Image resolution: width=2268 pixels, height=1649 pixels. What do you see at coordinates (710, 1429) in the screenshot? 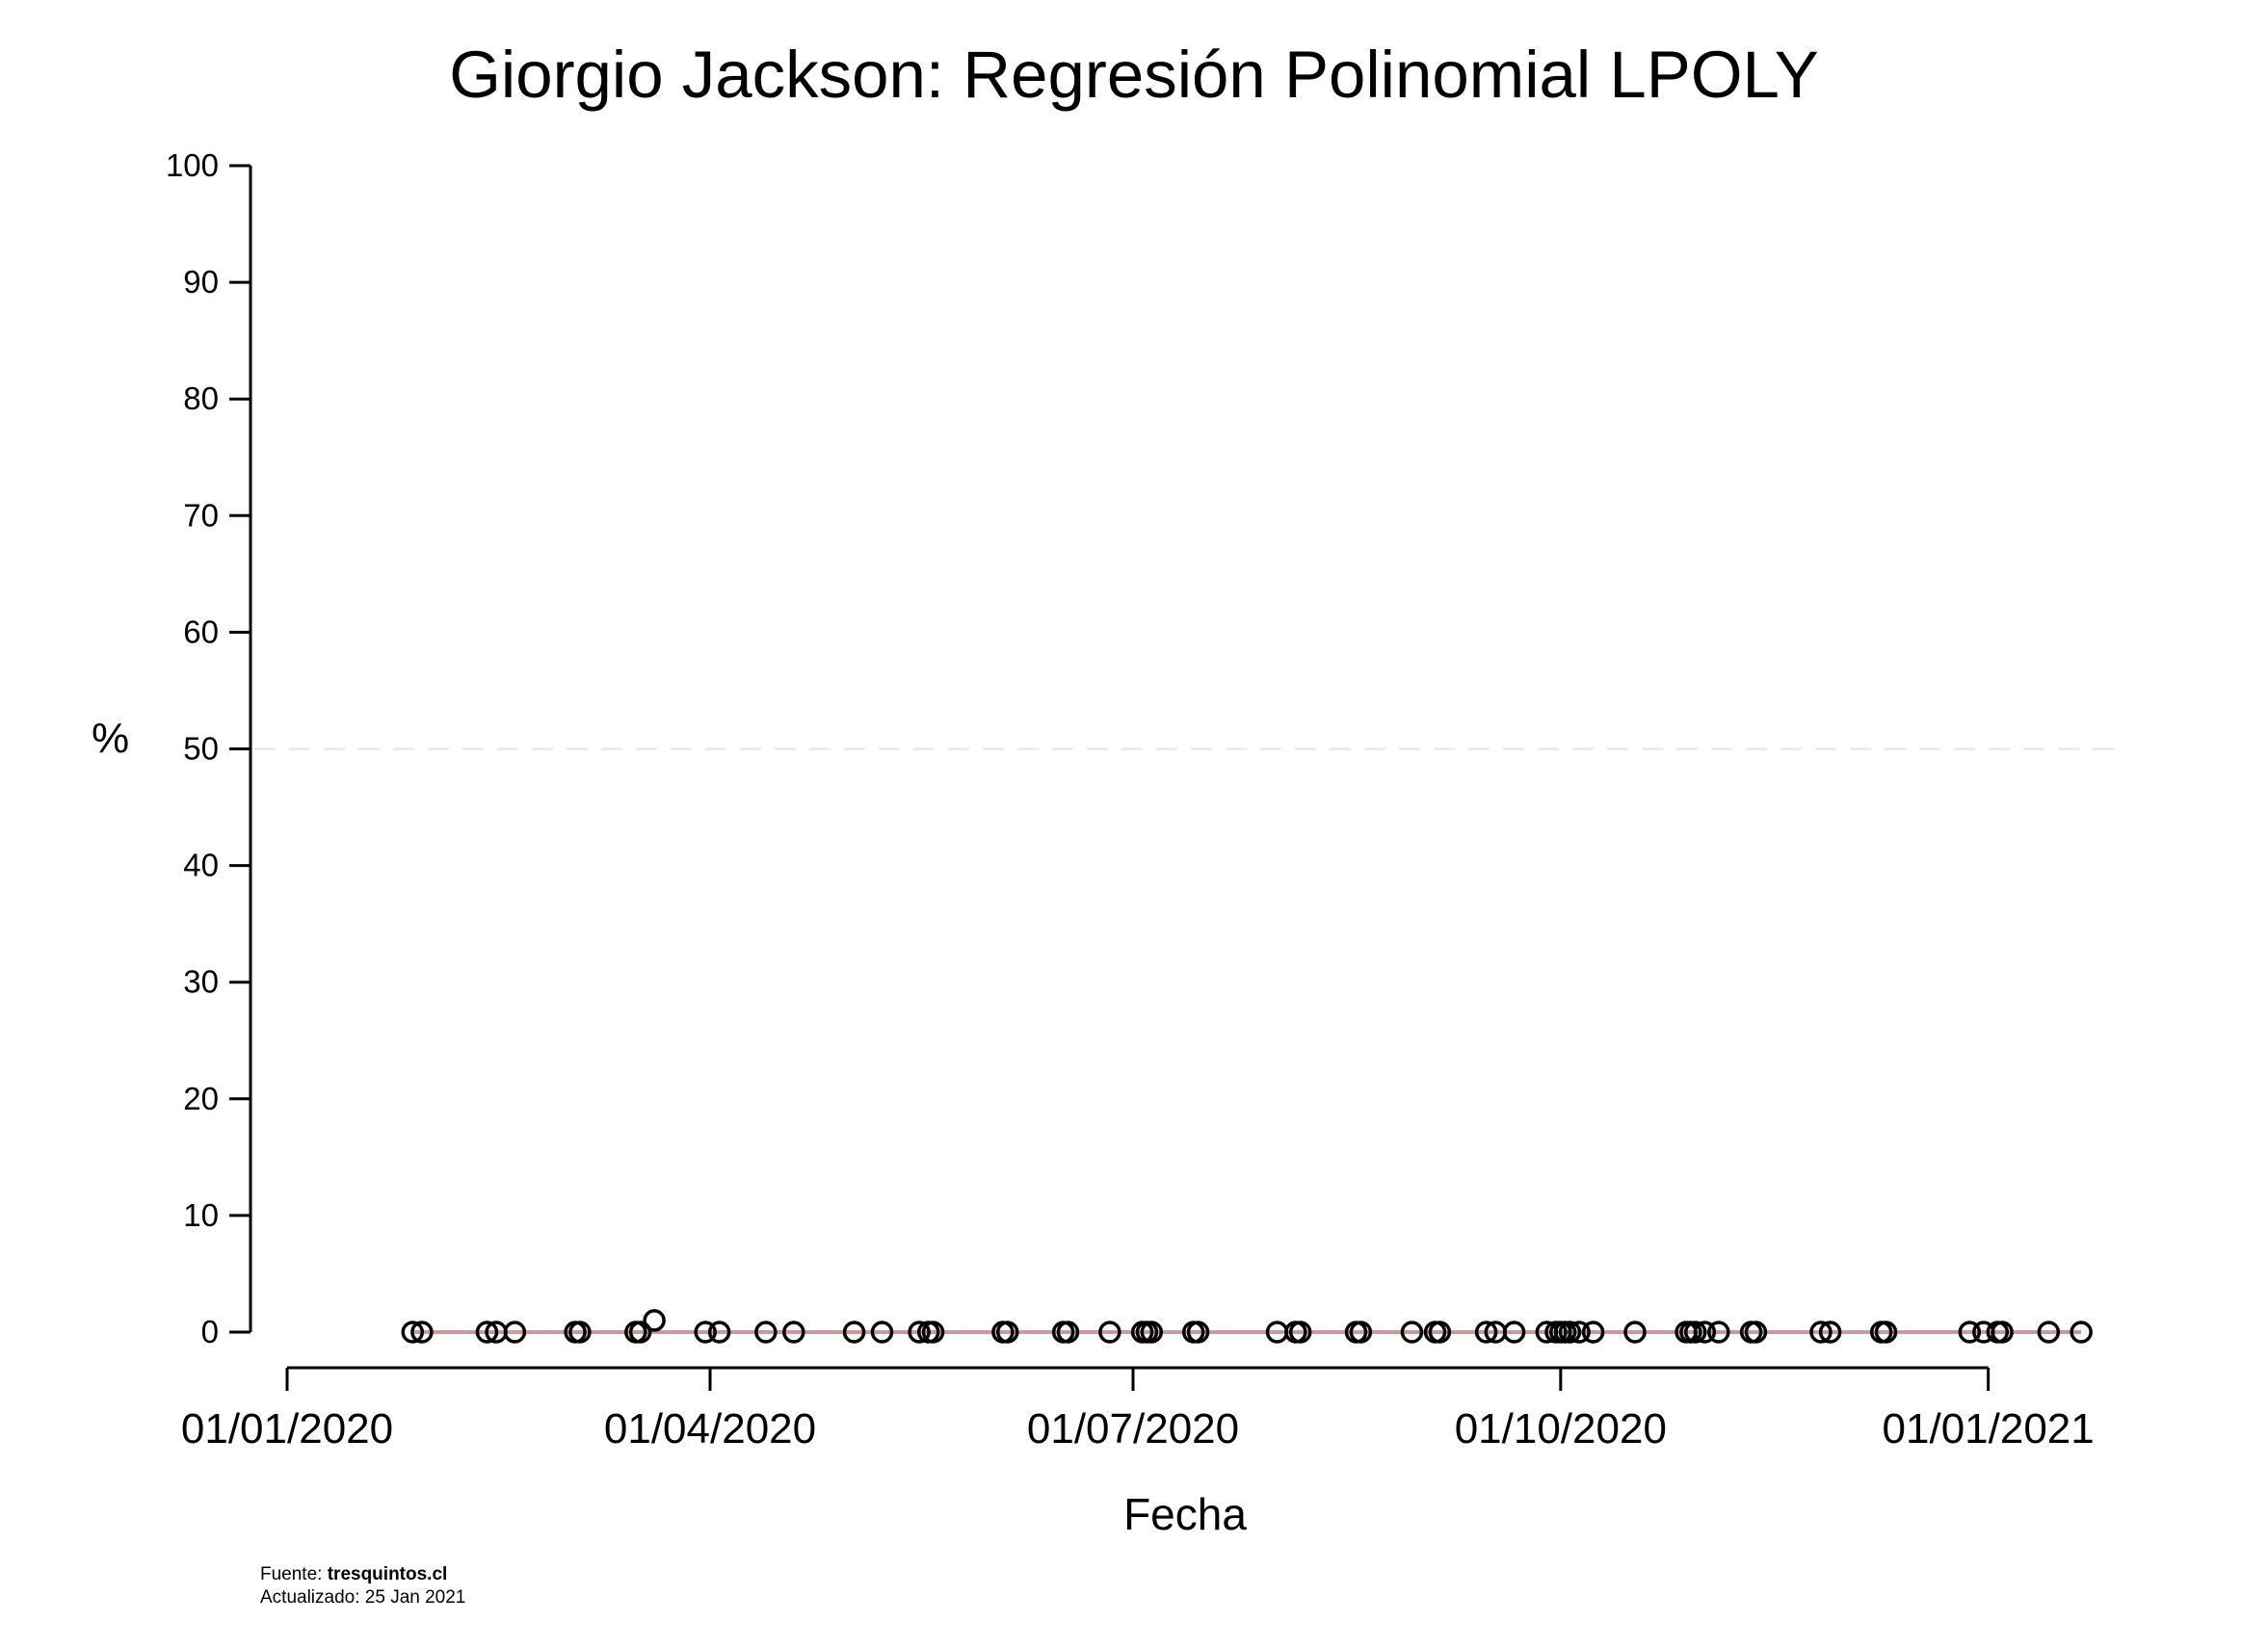
I see `x-tick-label: 01/04/2020` at bounding box center [710, 1429].